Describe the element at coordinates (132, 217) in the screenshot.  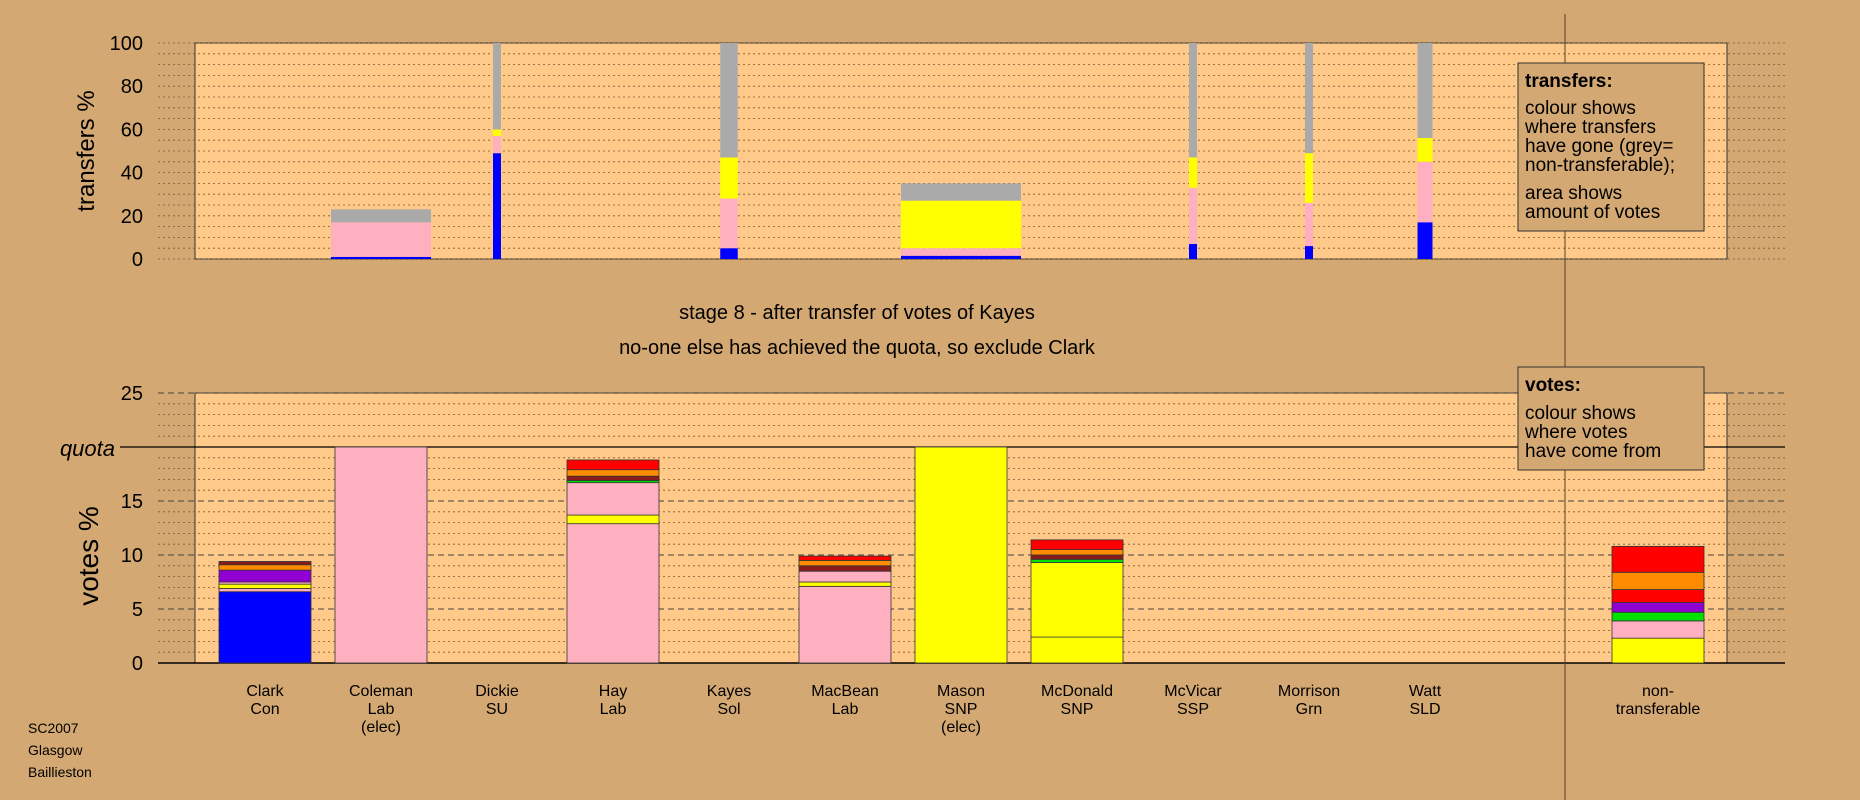
I see `y-tick-label: 20` at that location.